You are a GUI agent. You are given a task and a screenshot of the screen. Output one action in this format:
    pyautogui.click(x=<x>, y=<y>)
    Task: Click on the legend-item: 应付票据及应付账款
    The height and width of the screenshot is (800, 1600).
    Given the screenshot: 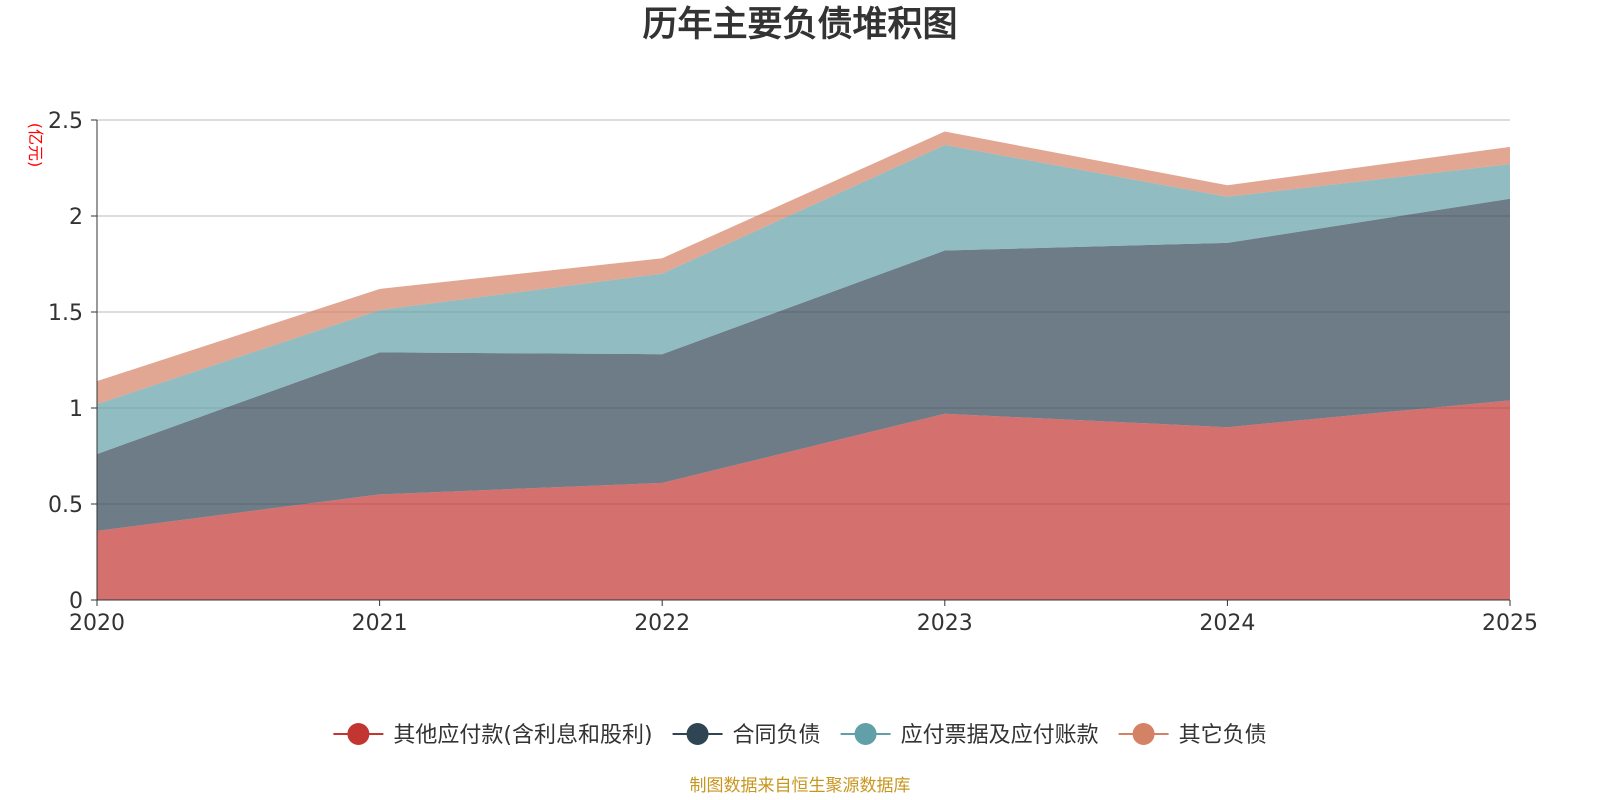 What is the action you would take?
    pyautogui.click(x=969, y=735)
    